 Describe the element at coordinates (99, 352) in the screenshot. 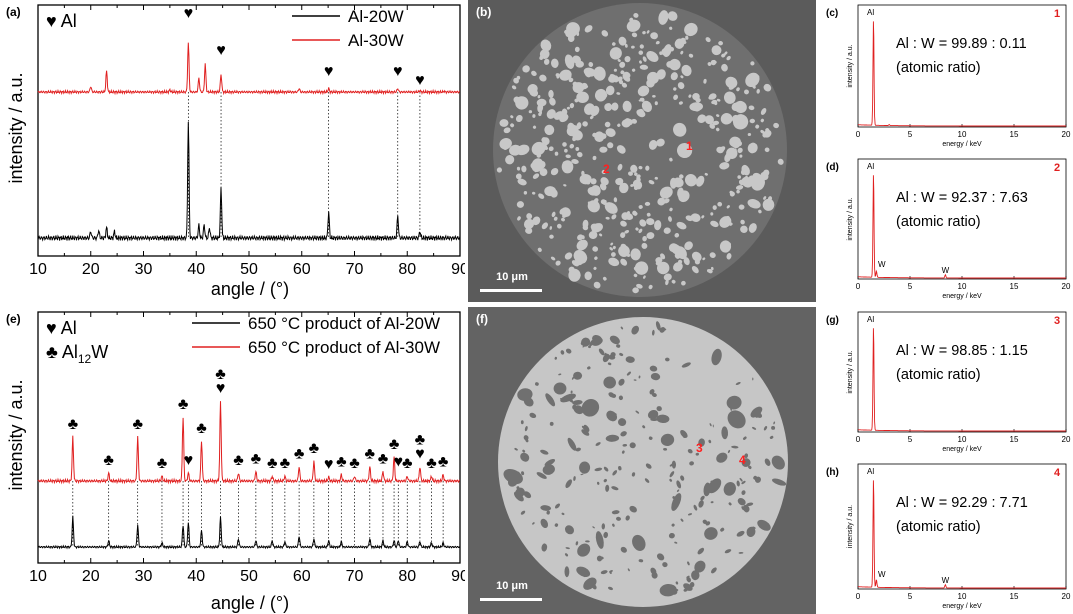

I see `phase-legend-text: W` at that location.